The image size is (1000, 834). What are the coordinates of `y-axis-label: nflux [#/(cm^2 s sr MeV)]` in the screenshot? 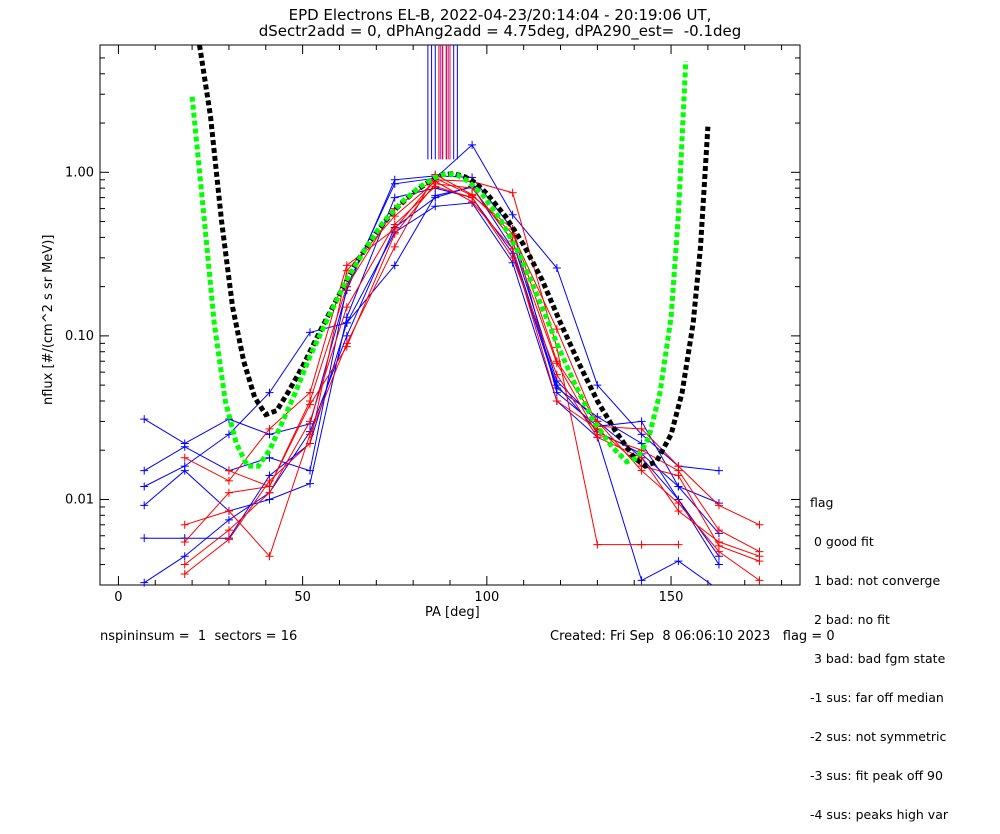 It's located at (48, 319).